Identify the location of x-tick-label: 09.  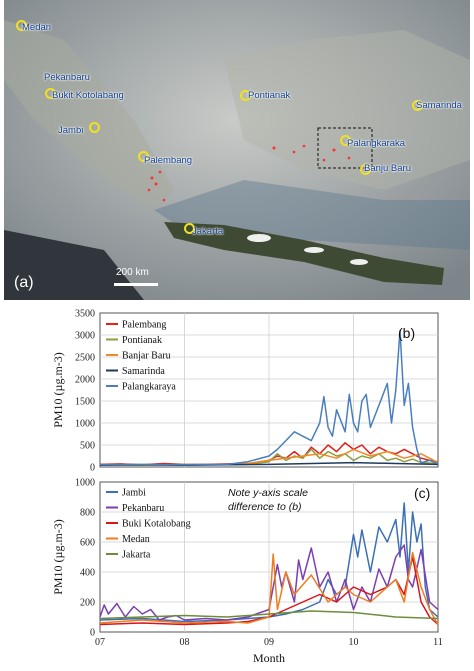
(269, 642).